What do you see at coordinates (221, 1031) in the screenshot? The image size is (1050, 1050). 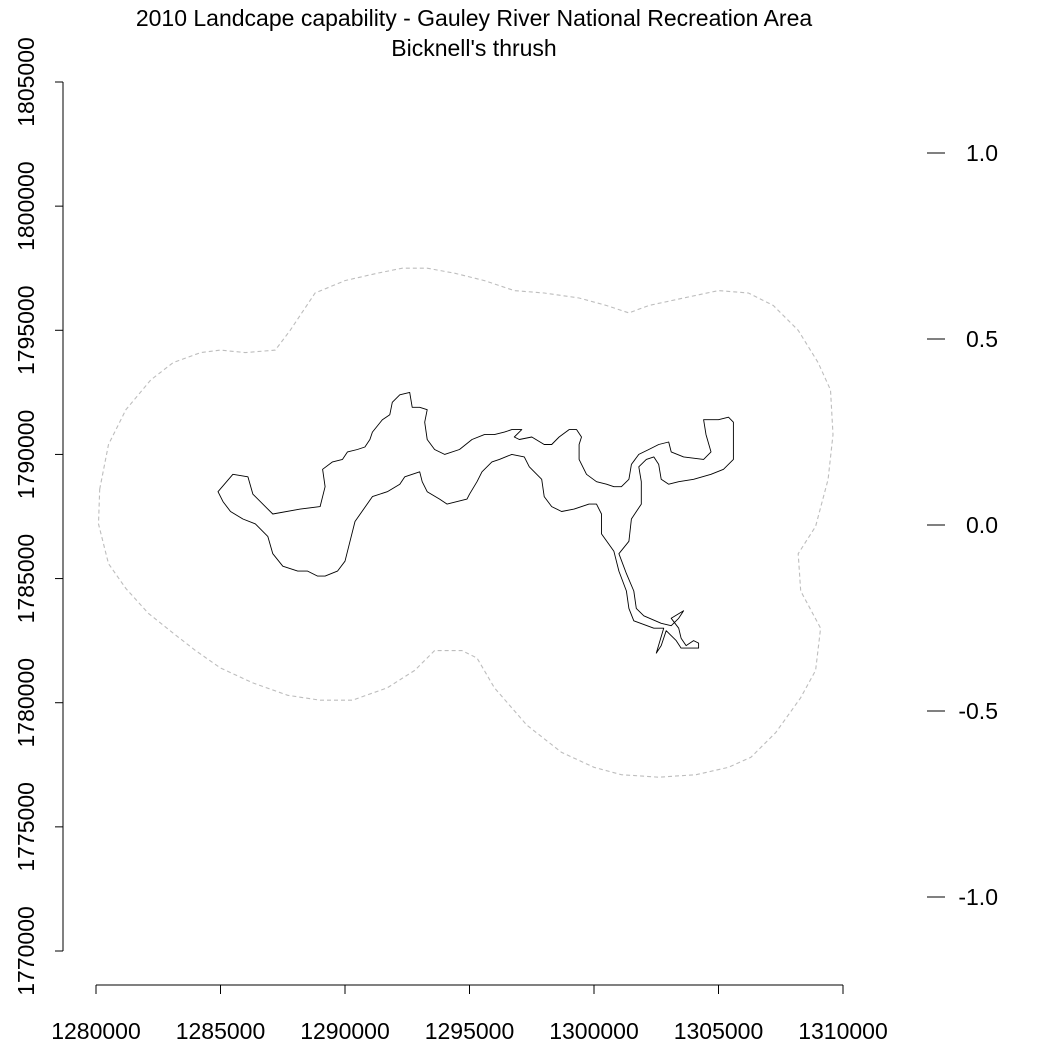 I see `x-tick-label: 1285000` at bounding box center [221, 1031].